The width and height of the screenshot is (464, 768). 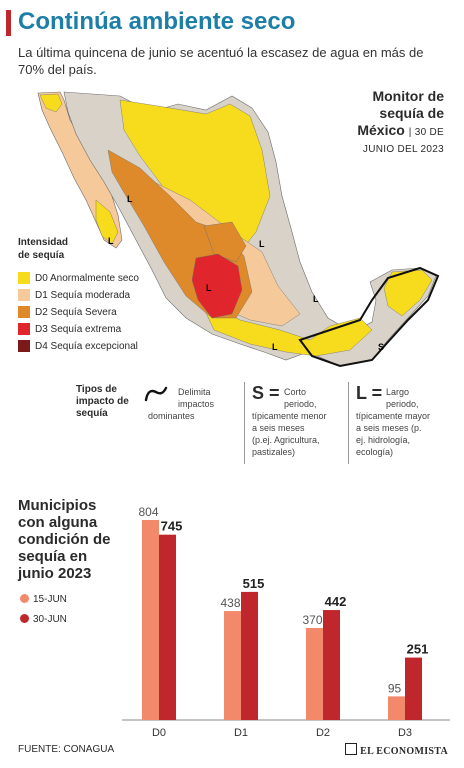 What do you see at coordinates (111, 241) in the screenshot?
I see `map-label-l-2: L` at bounding box center [111, 241].